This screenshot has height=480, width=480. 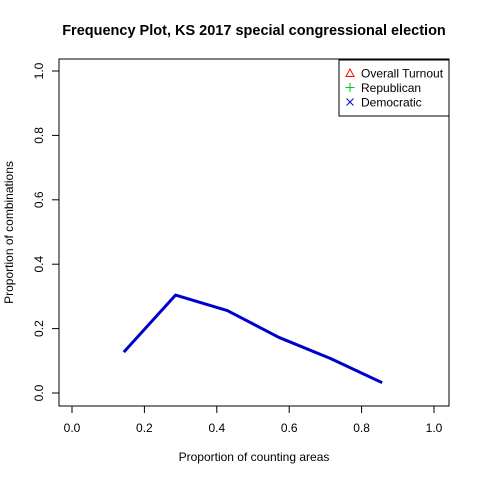 I want to click on x-tick-label: 0.8, so click(x=361, y=428).